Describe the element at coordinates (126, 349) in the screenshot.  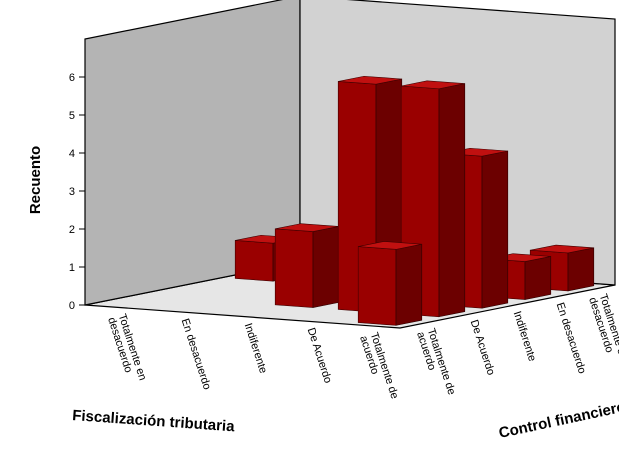
I see `x-tick-label: Totalmente endesacuerdo` at that location.